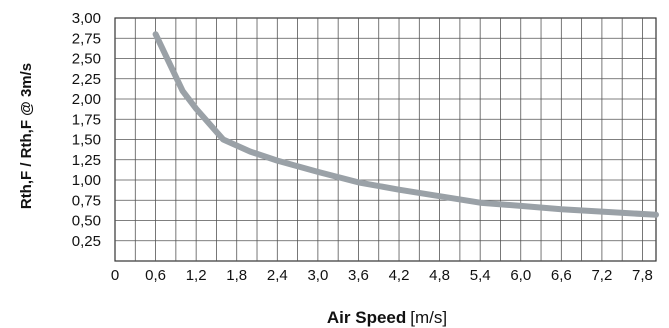 This screenshot has height=328, width=669. Describe the element at coordinates (317, 275) in the screenshot. I see `x-tick-label: 3,0` at that location.